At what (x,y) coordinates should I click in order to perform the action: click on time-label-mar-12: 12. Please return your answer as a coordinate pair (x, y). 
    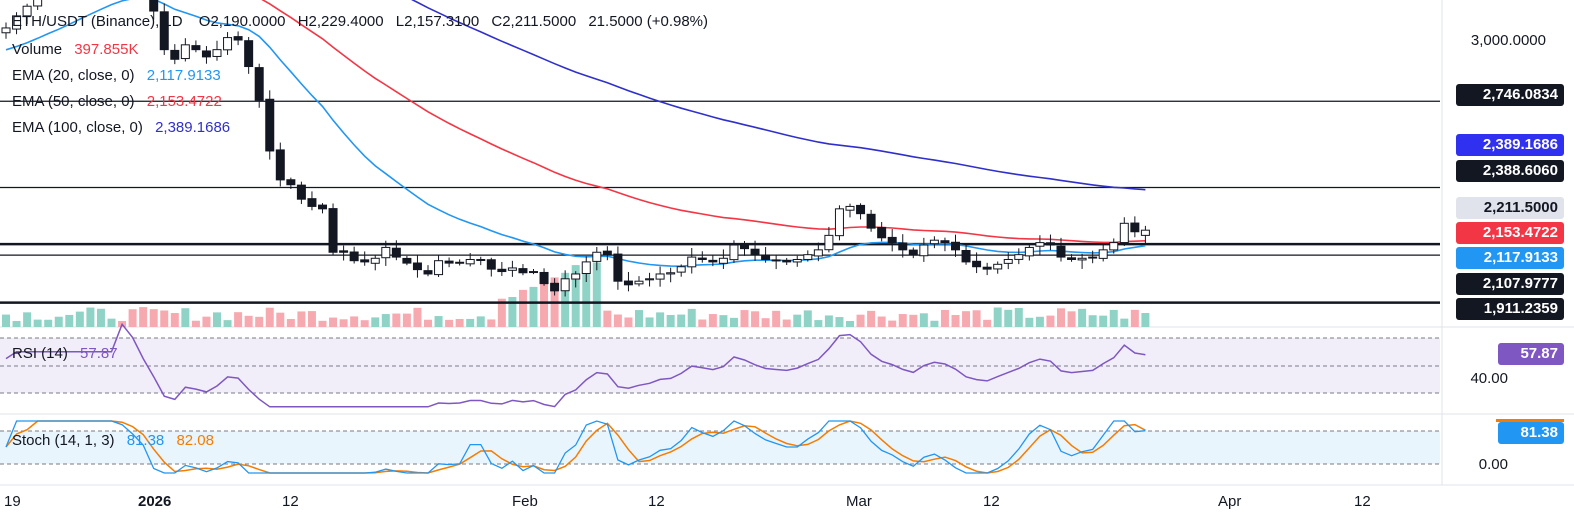
    Looking at the image, I should click on (991, 501).